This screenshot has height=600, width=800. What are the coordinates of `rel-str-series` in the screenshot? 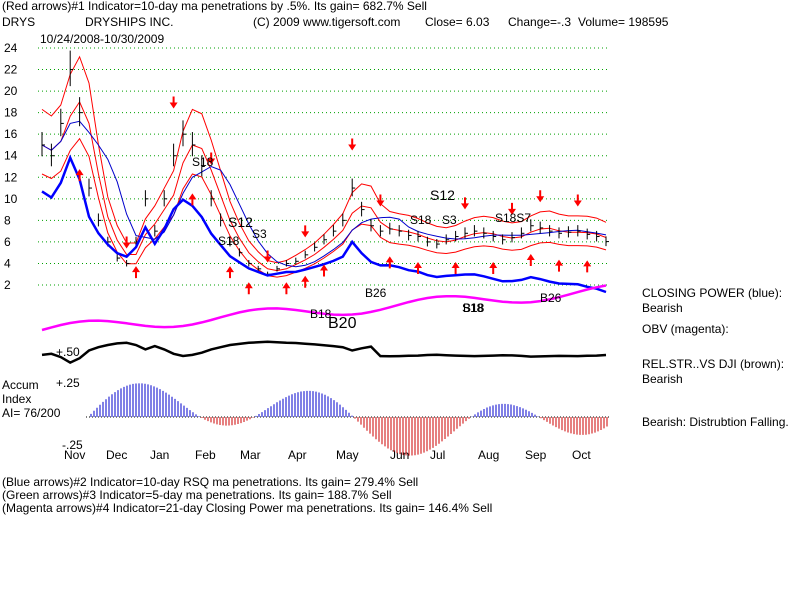 It's located at (324, 352).